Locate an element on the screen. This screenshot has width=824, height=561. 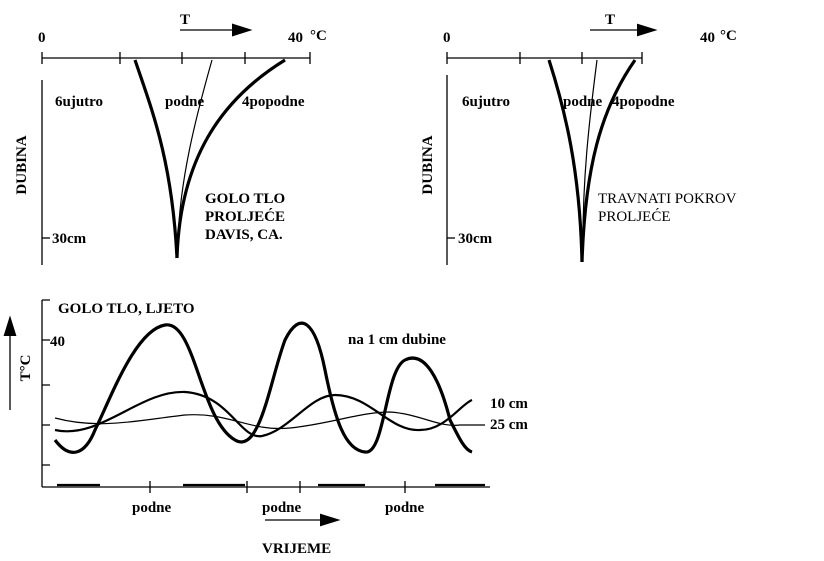
label: na 1 cm dubine is located at coordinates (397, 340).